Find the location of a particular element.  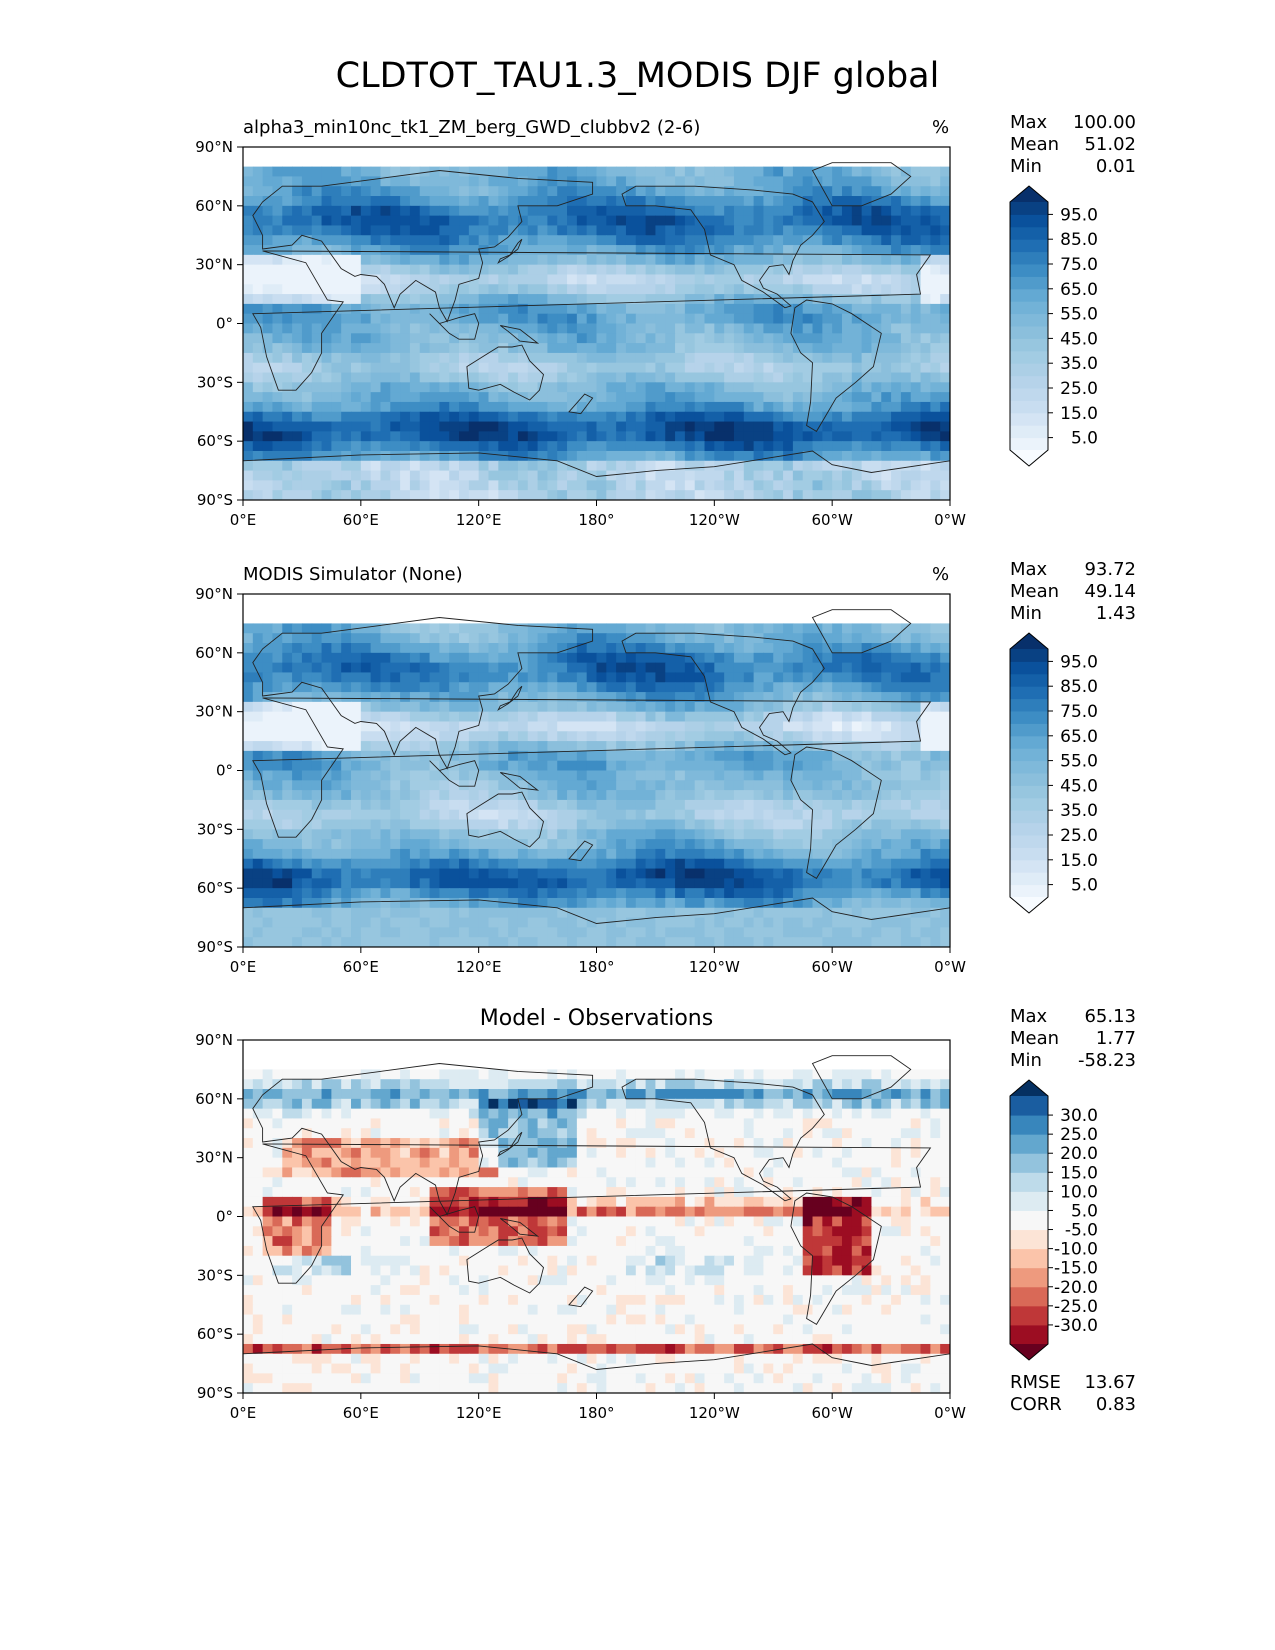

x-tick-label: 60°W is located at coordinates (832, 967).